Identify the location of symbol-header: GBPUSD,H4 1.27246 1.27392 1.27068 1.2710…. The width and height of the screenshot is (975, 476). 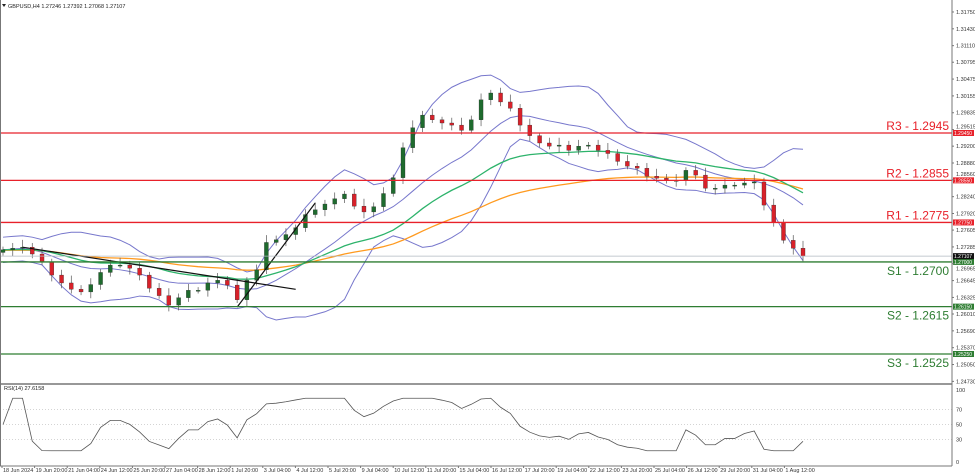
(66, 7).